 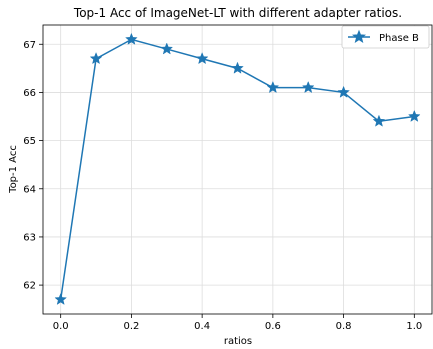 What do you see at coordinates (29, 45) in the screenshot?
I see `y-tick-label: 67` at bounding box center [29, 45].